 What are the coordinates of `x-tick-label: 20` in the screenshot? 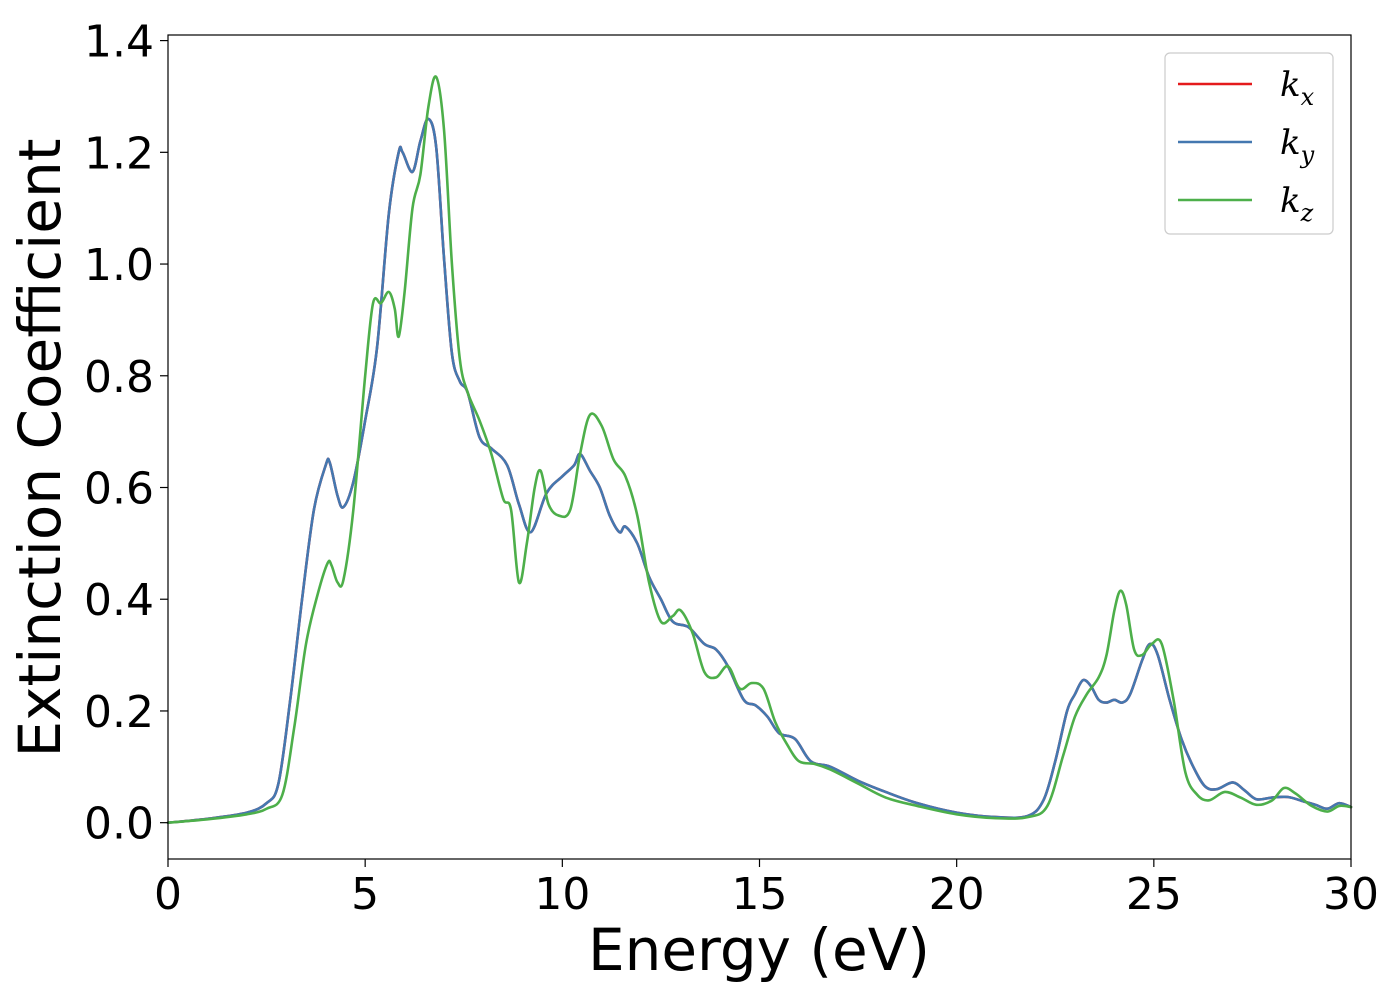 It's located at (957, 894).